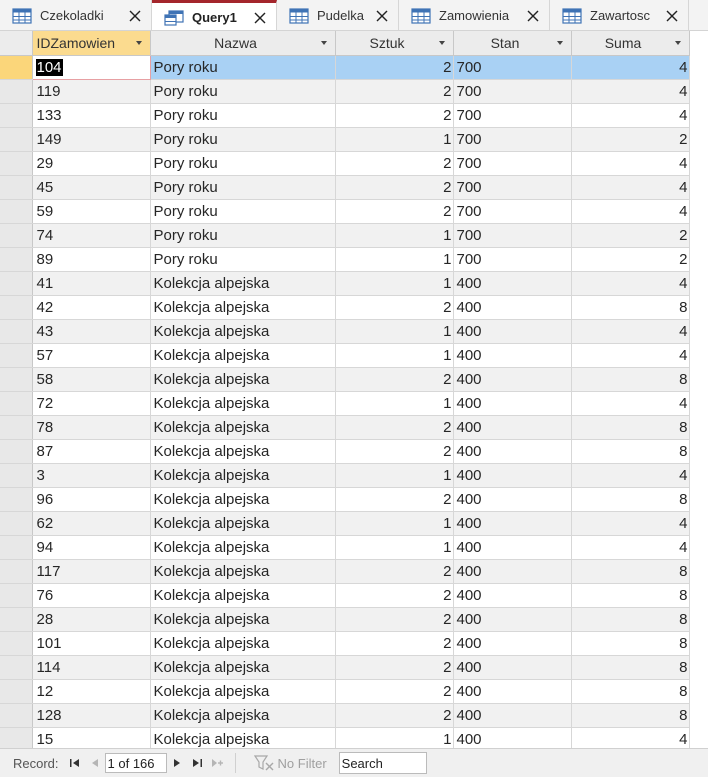 The image size is (708, 777). I want to click on column-header-suma: Suma, so click(630, 43).